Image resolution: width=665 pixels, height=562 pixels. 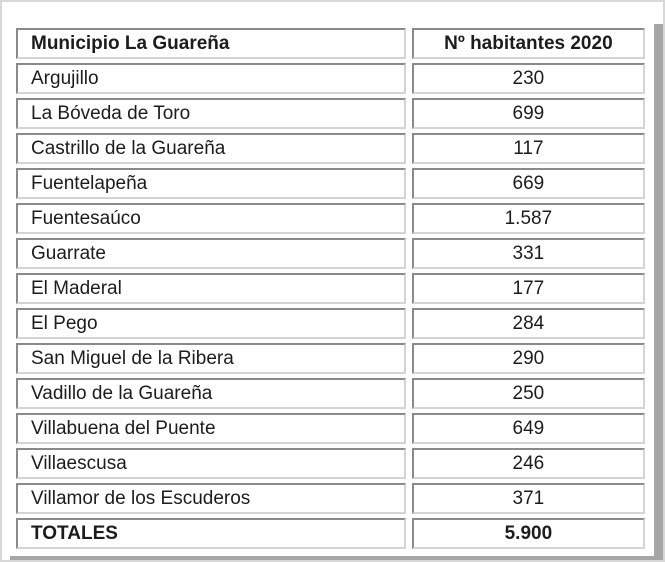 I want to click on table-row: Villabuena del Puente 649, so click(x=330, y=428).